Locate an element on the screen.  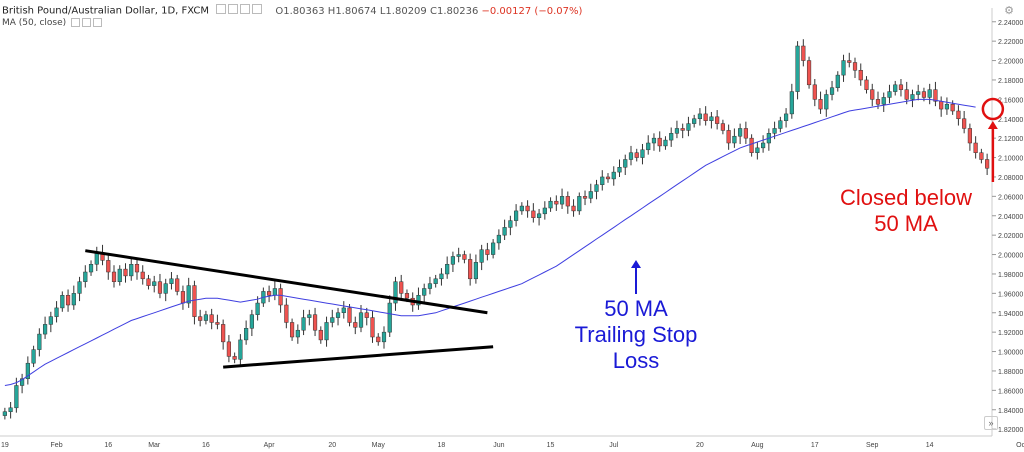
y-tick-label: 1.86000 is located at coordinates (1010, 391).